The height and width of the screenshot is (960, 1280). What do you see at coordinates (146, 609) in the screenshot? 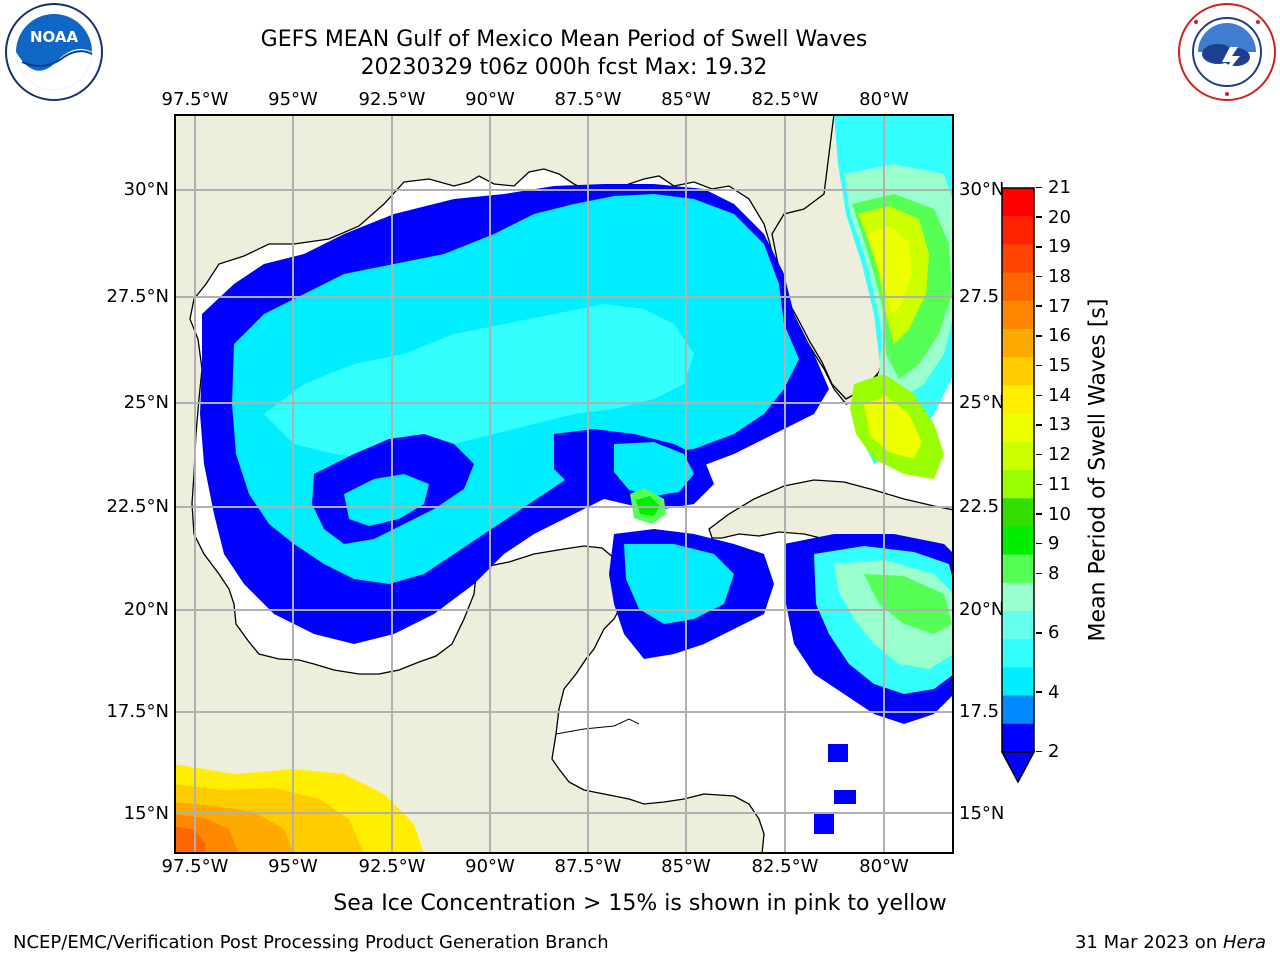
I see `lat-label-left-4: 20°N` at bounding box center [146, 609].